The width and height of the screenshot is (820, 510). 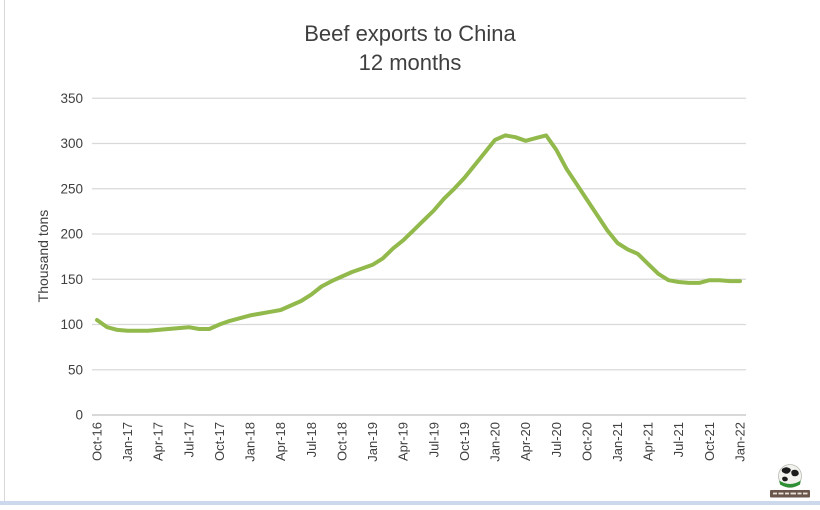 I want to click on x-tick-label: Apr-18, so click(x=280, y=441).